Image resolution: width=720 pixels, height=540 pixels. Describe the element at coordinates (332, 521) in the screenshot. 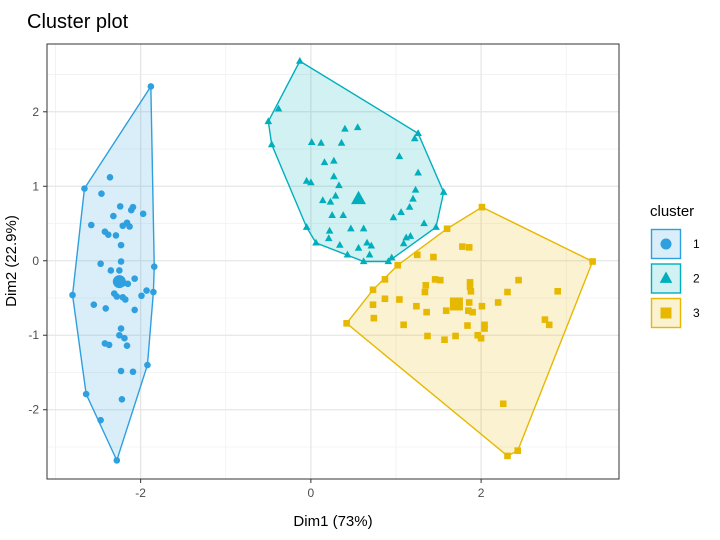

I see `x-axis-label: Dim1 (73%)` at that location.